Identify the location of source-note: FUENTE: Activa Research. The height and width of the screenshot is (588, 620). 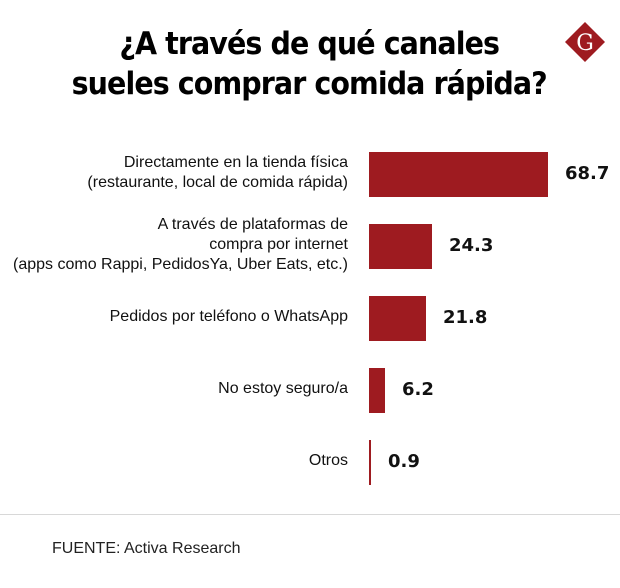
(146, 548).